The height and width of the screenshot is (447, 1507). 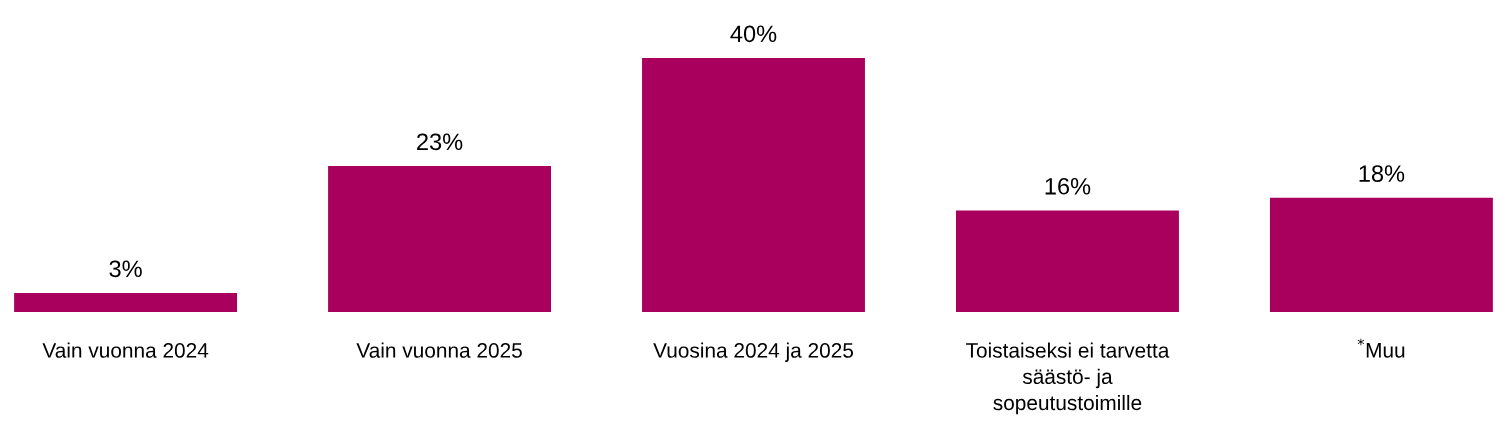 I want to click on data-label: 16%, so click(x=1068, y=186).